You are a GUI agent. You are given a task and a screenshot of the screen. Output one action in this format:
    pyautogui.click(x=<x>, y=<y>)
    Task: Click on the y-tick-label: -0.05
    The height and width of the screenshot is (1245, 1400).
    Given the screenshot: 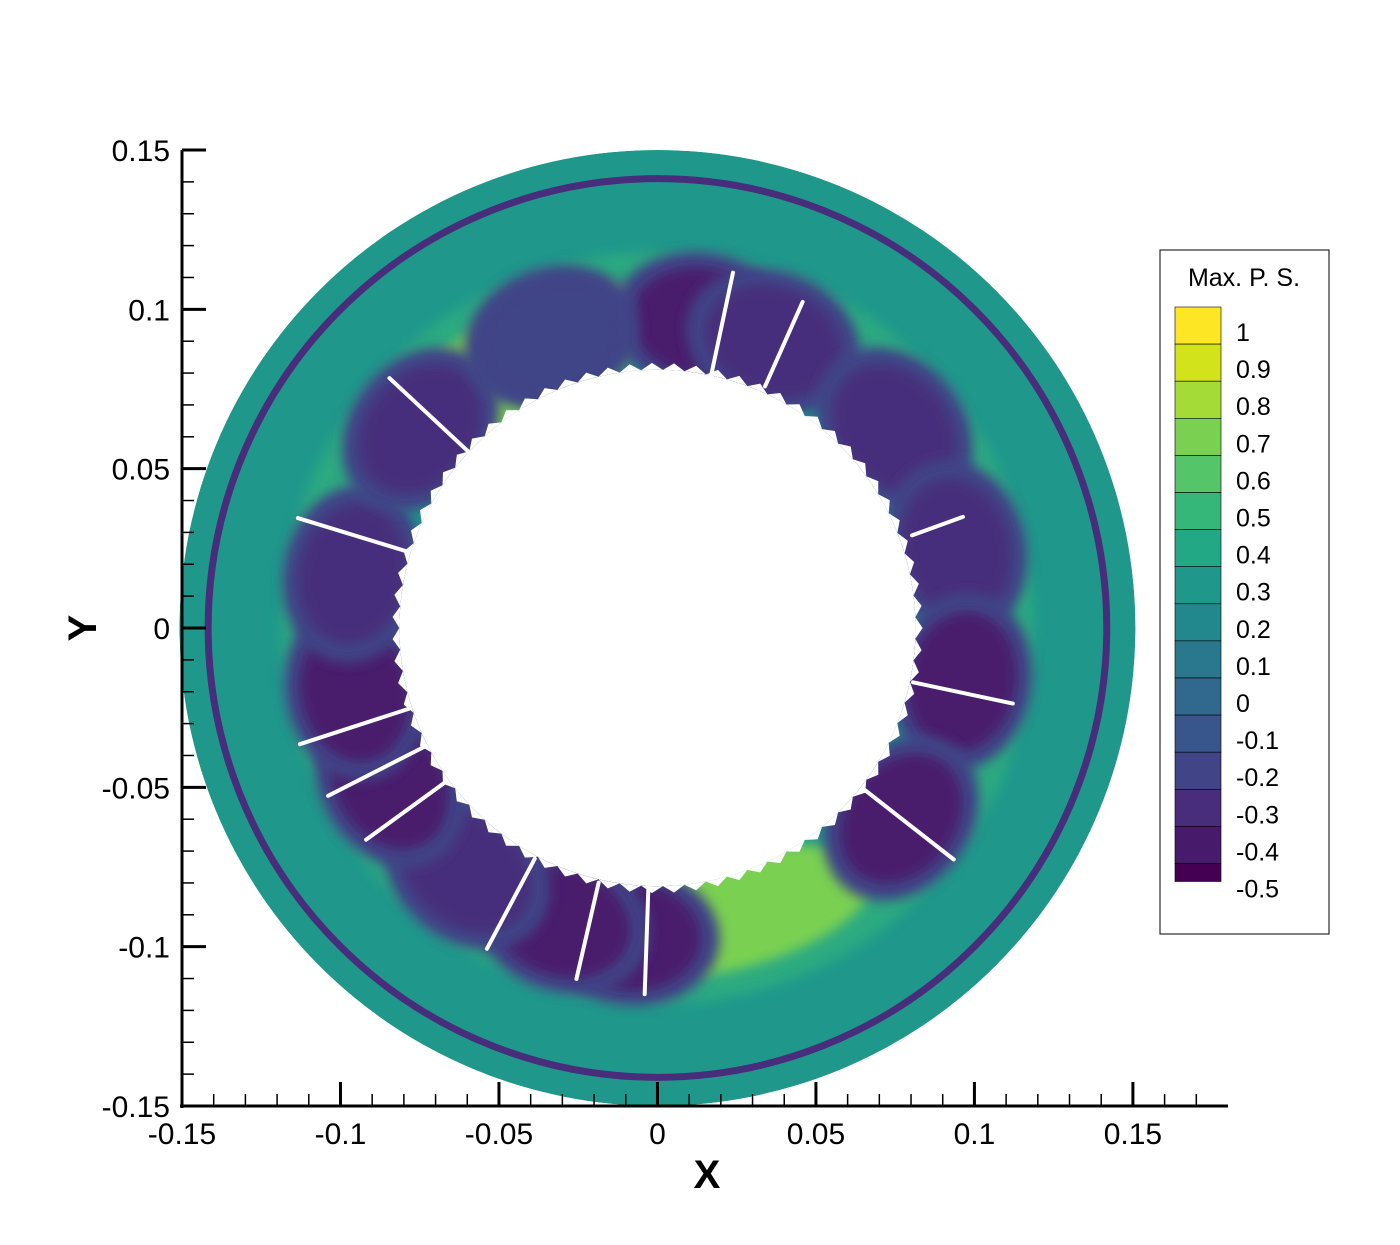 What is the action you would take?
    pyautogui.click(x=136, y=788)
    